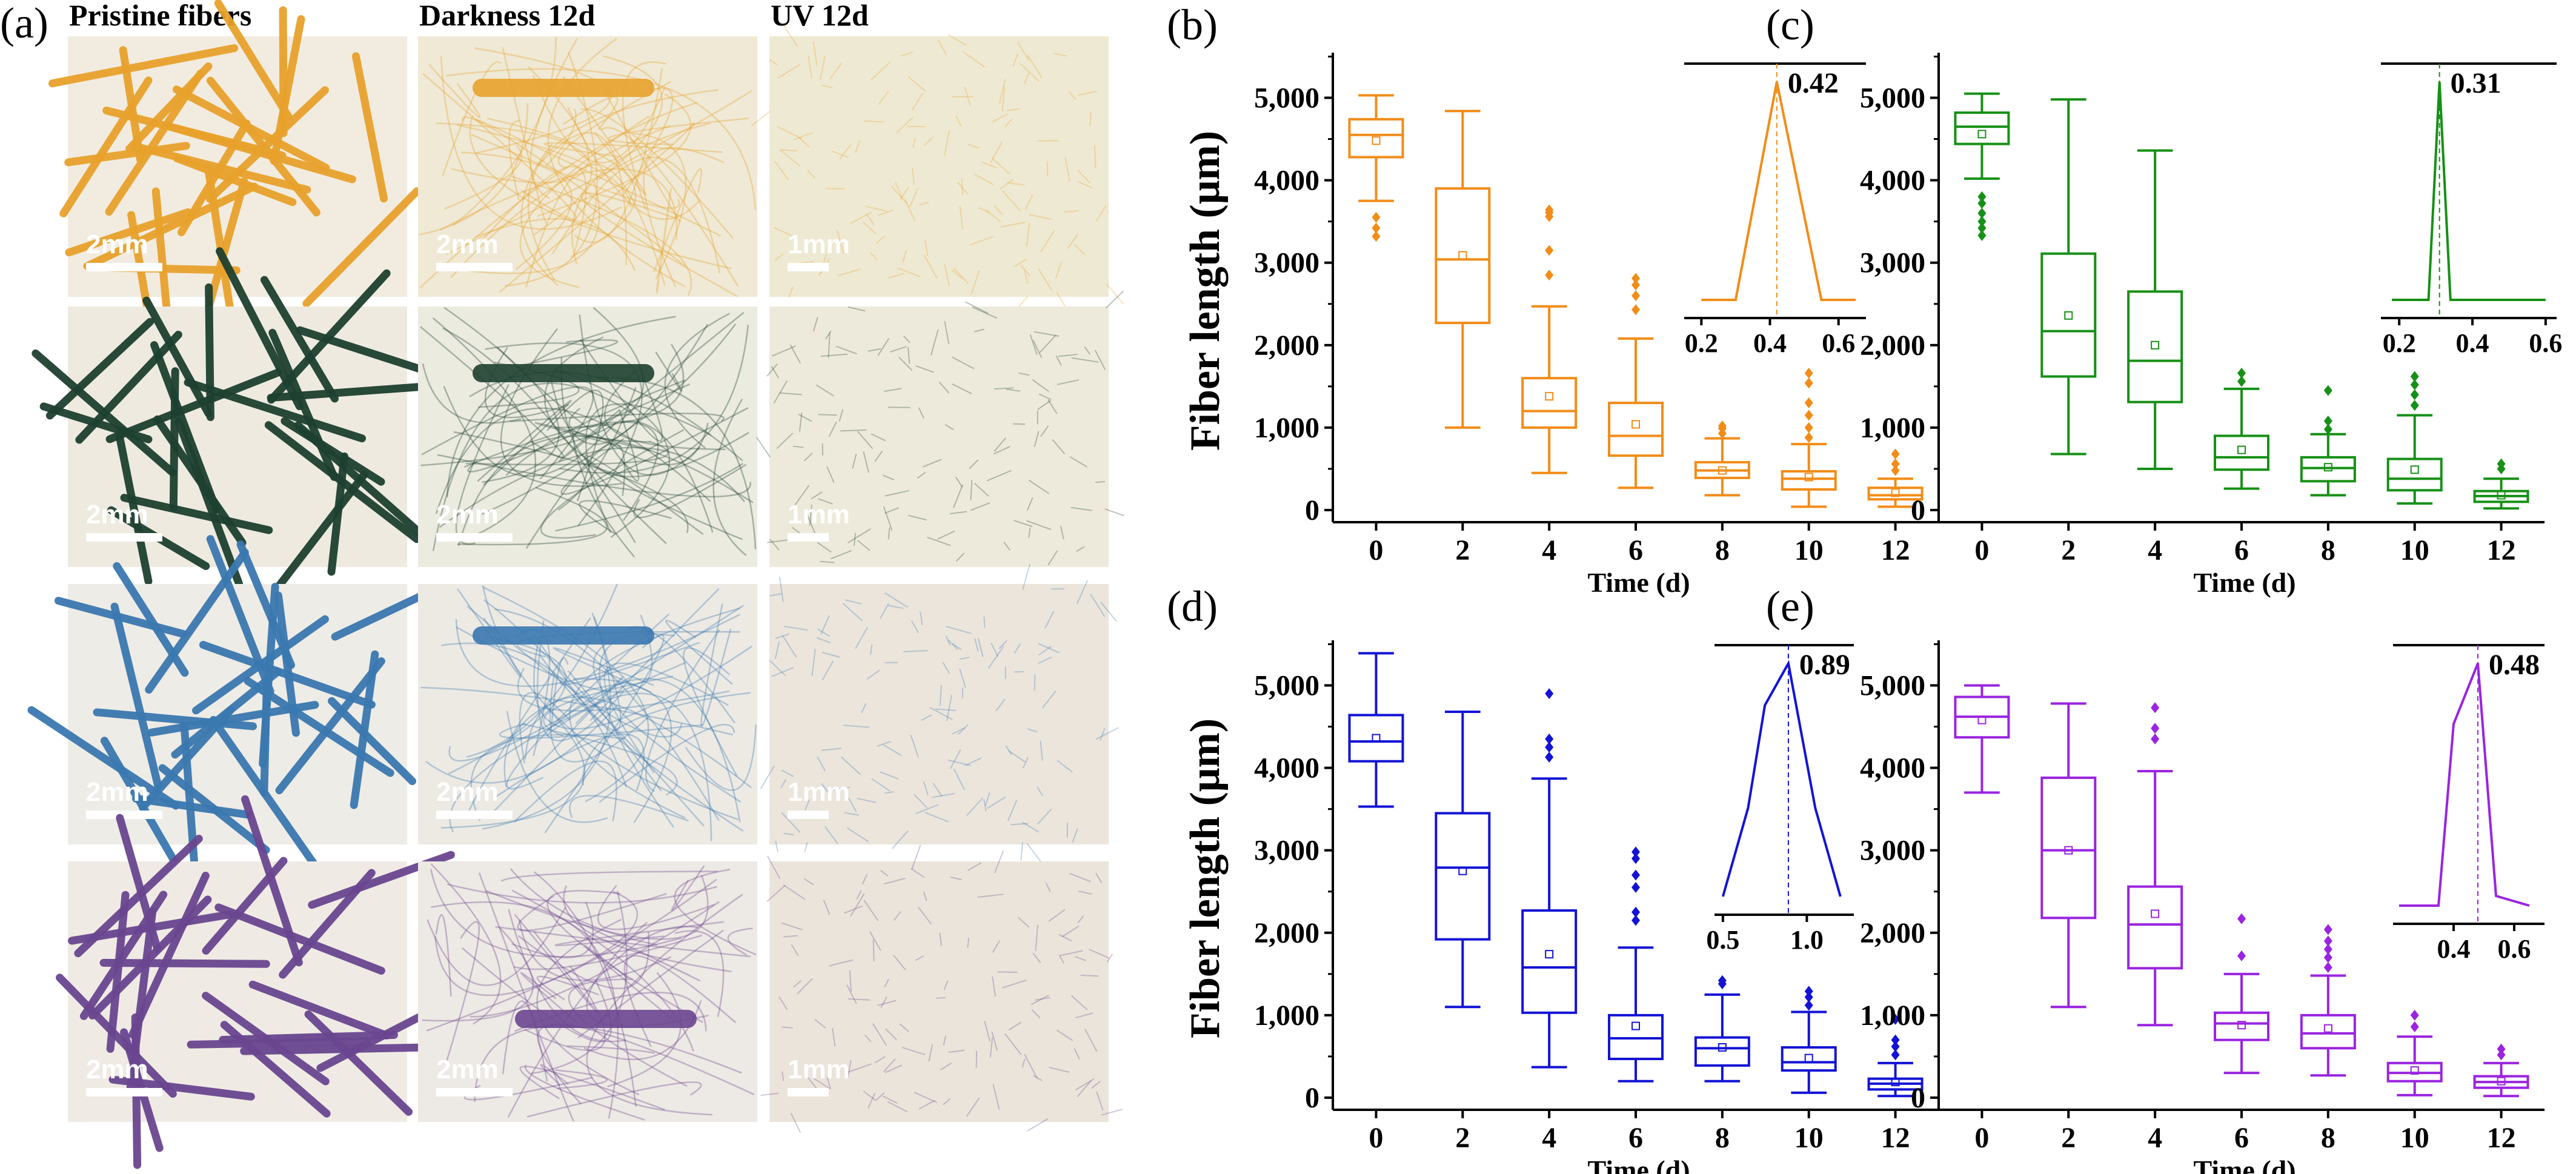 The image size is (2576, 1174). What do you see at coordinates (940, 428) in the screenshot?
I see `photo-cell: 1mm` at bounding box center [940, 428].